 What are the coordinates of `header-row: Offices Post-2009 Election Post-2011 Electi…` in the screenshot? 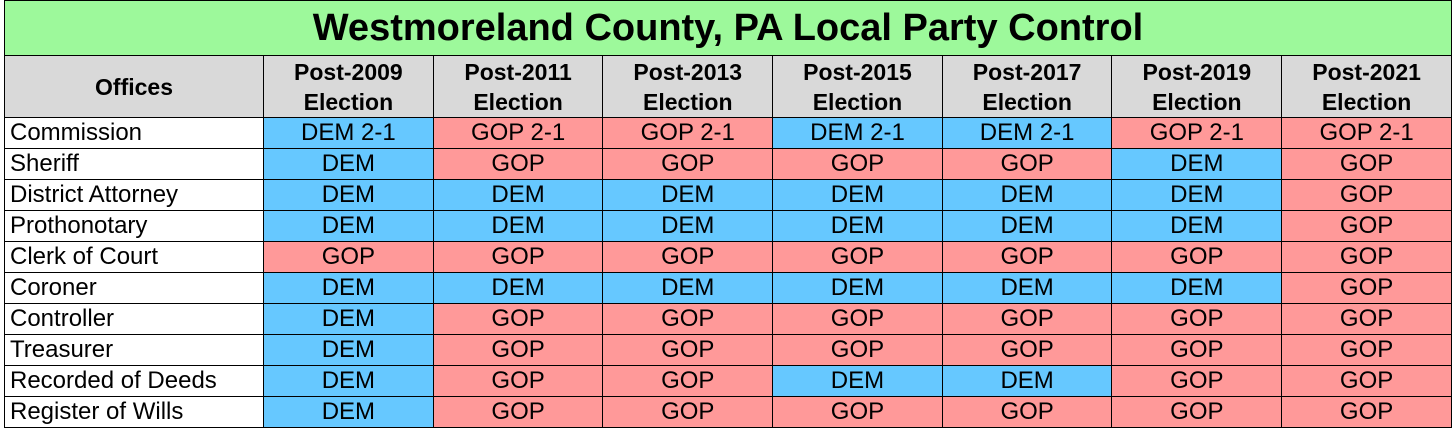 It's located at (727, 86).